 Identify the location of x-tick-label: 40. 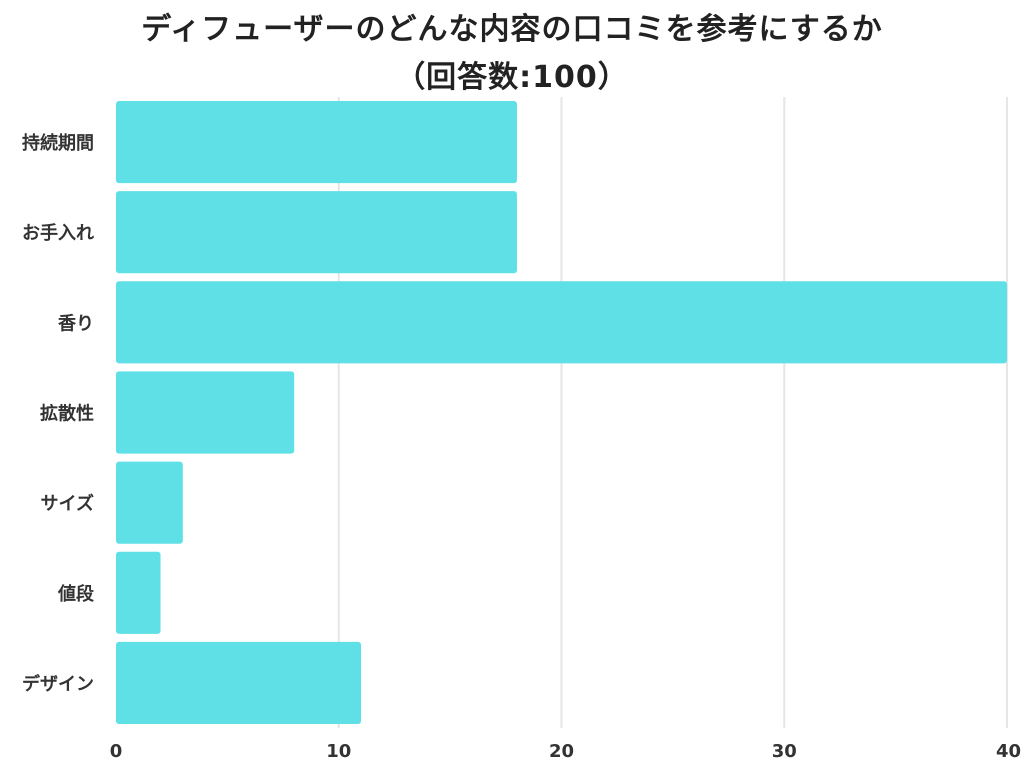
(1008, 751).